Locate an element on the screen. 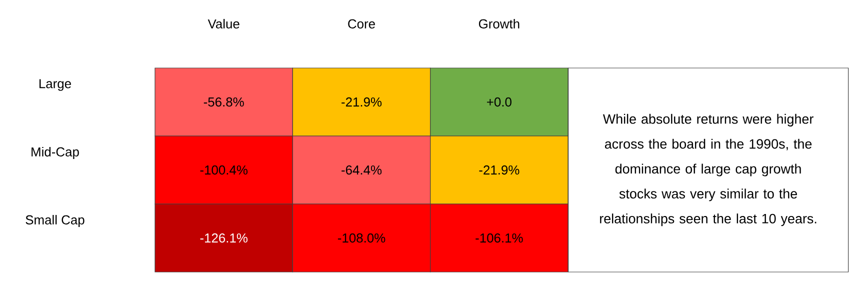 This screenshot has height=288, width=853. data-label: -64.4% is located at coordinates (362, 170).